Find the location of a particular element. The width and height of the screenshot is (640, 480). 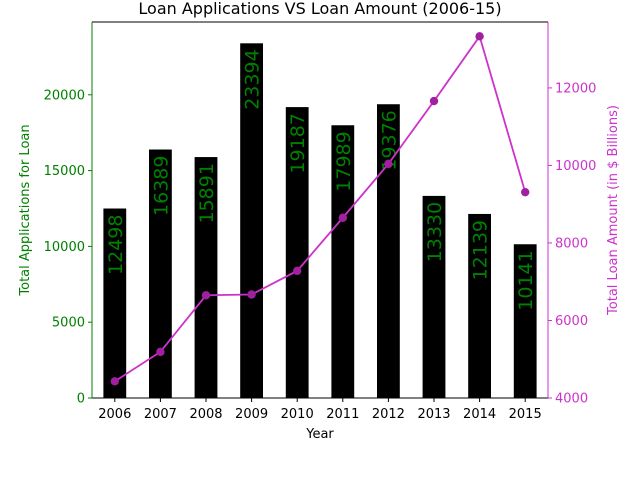

x-tick-label: 2009 is located at coordinates (251, 414).